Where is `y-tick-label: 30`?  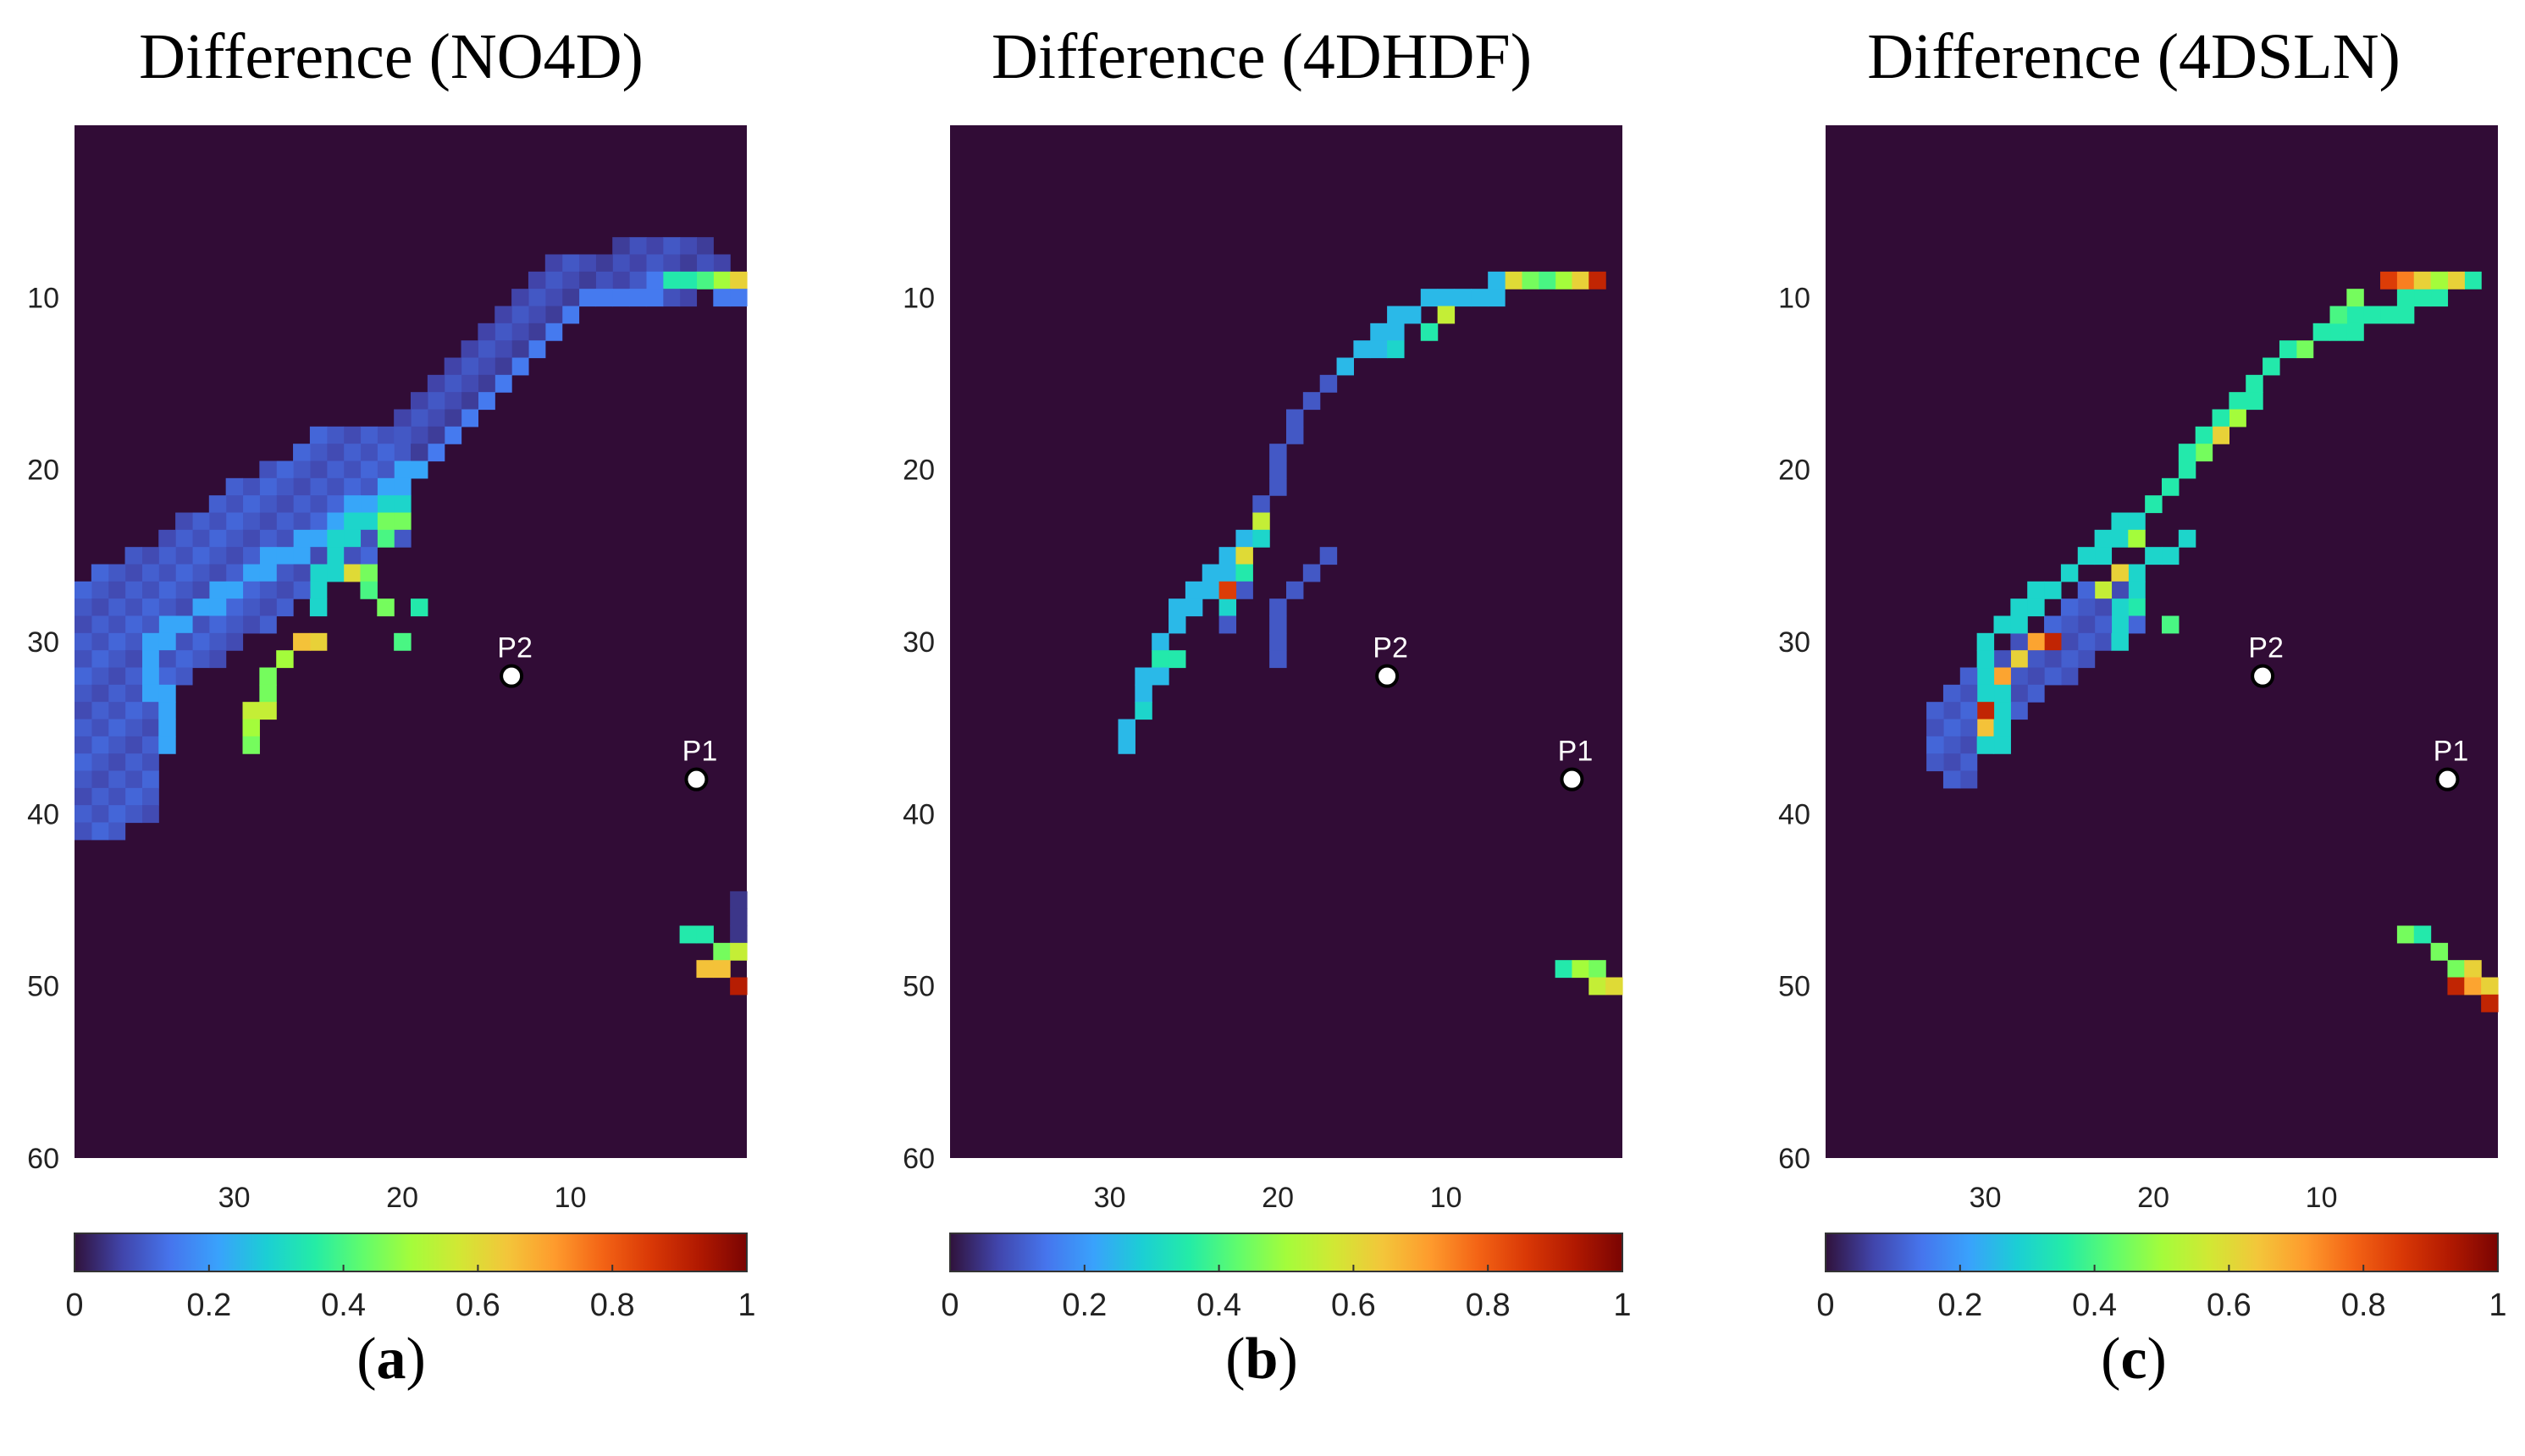
y-tick-label: 30 is located at coordinates (1794, 642).